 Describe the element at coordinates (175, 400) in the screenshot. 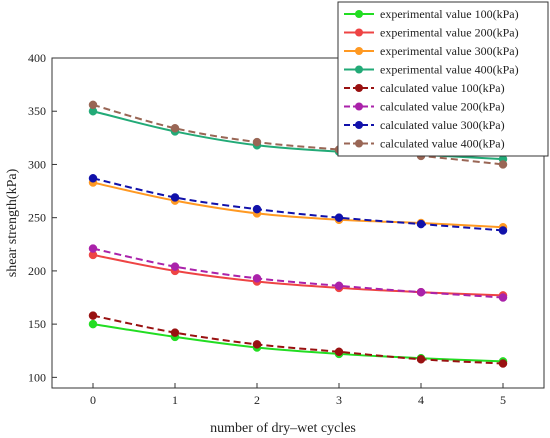

I see `x-tick-label: 1` at that location.